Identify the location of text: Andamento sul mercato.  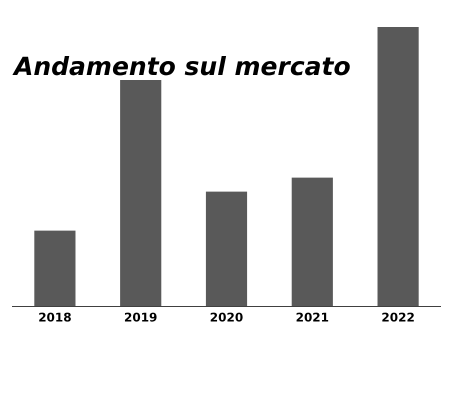
(181, 66).